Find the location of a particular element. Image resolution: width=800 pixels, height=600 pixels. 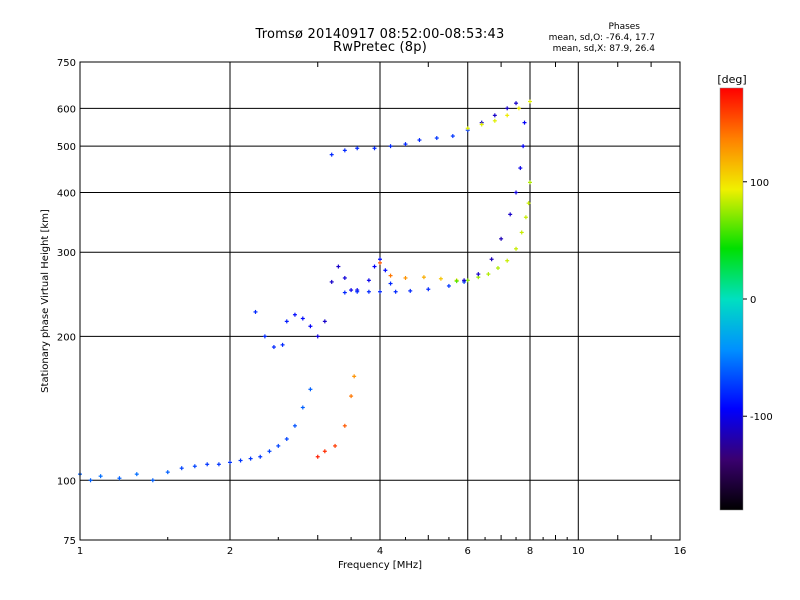

x-tick-label: 8 is located at coordinates (530, 551).